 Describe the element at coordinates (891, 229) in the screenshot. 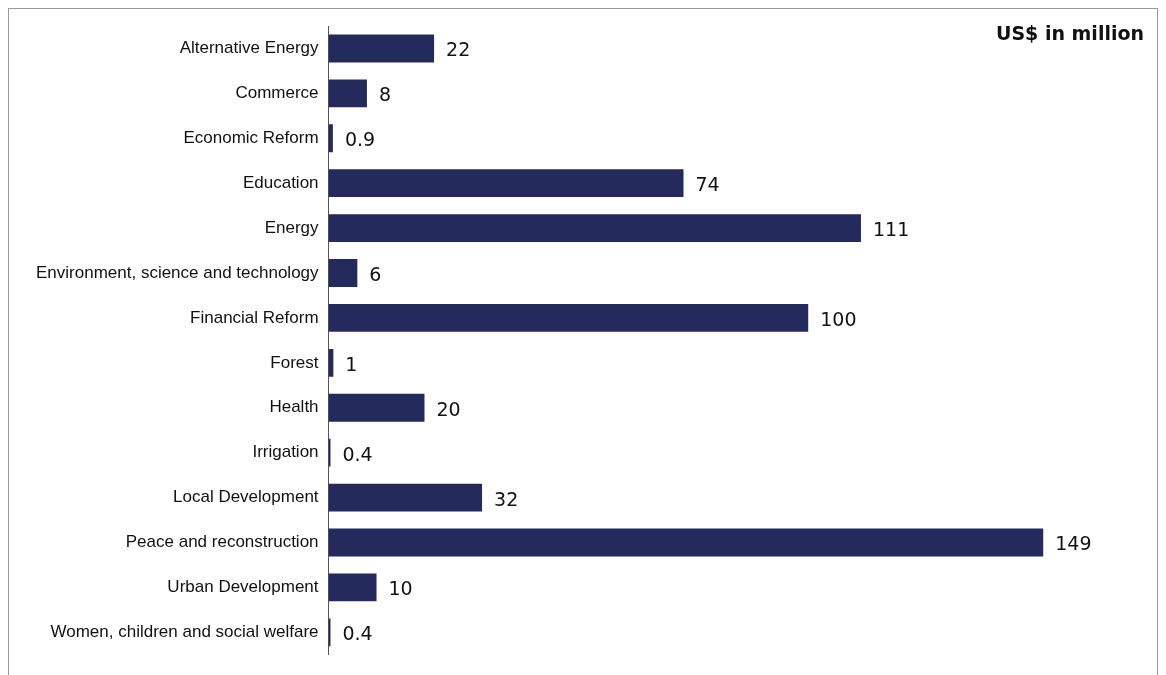

I see `data-label: 111` at that location.